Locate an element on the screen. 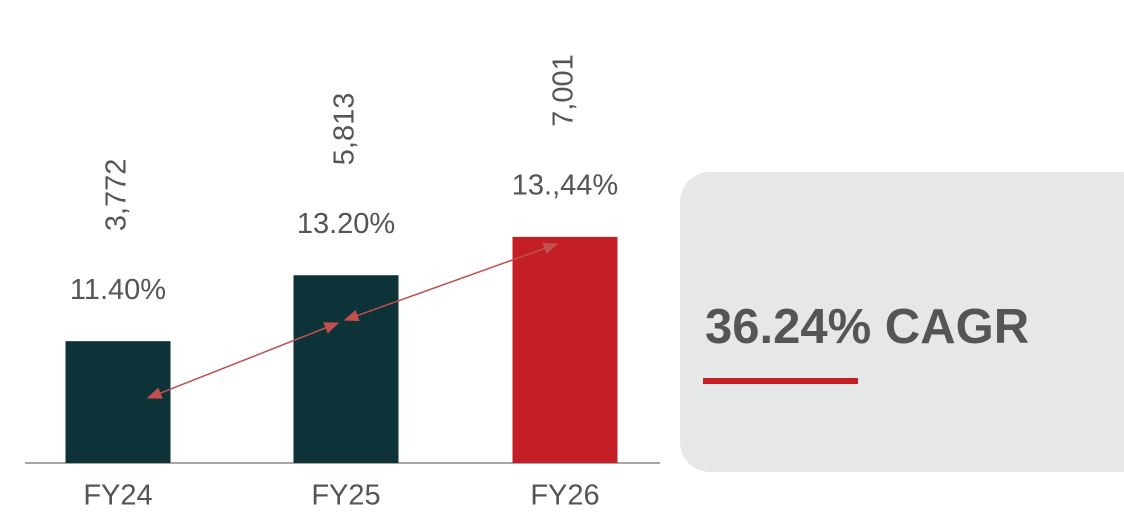  value-label: 3,772 is located at coordinates (117, 195).